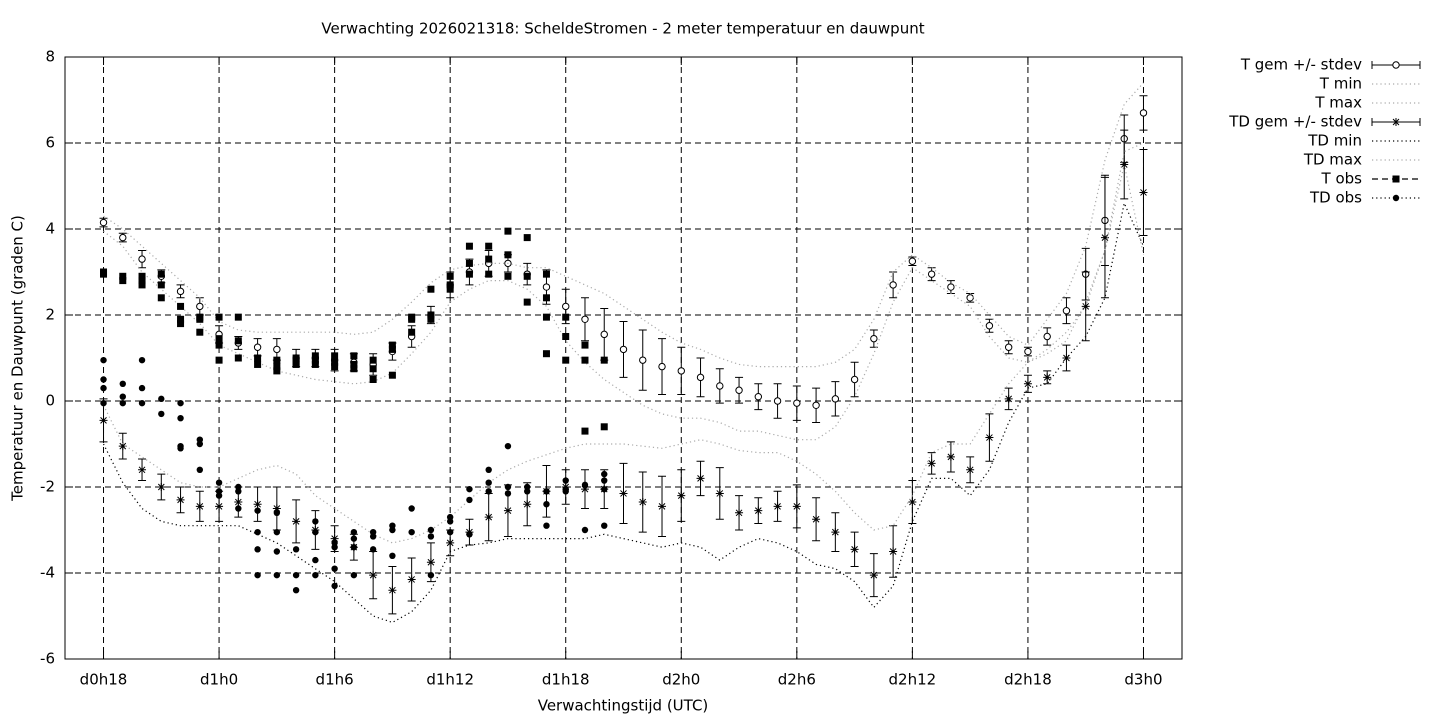  What do you see at coordinates (681, 680) in the screenshot?
I see `x-tick-label: d2h0` at bounding box center [681, 680].